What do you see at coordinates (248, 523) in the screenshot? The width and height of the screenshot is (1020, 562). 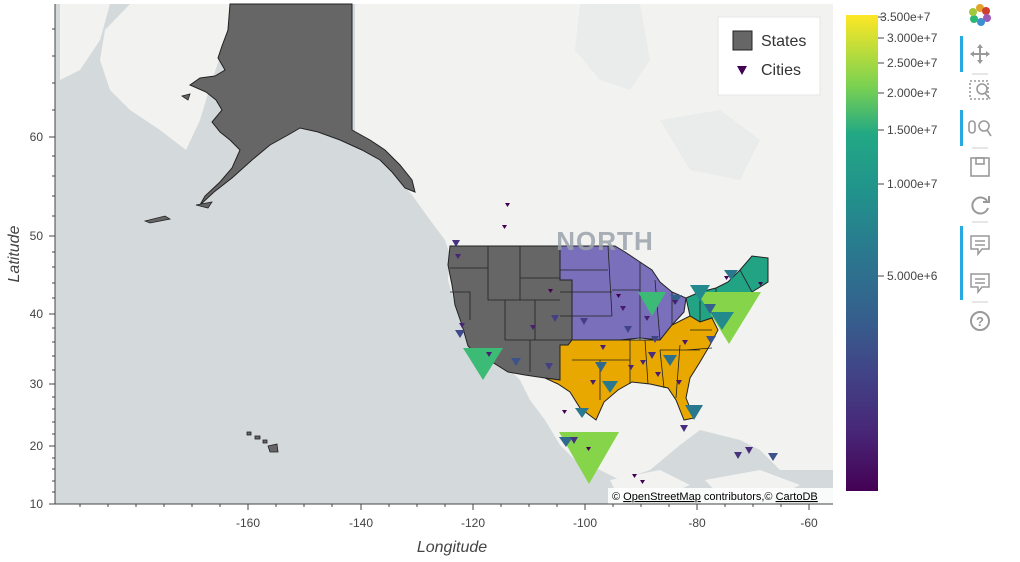 I see `x-tick-label: -160` at bounding box center [248, 523].